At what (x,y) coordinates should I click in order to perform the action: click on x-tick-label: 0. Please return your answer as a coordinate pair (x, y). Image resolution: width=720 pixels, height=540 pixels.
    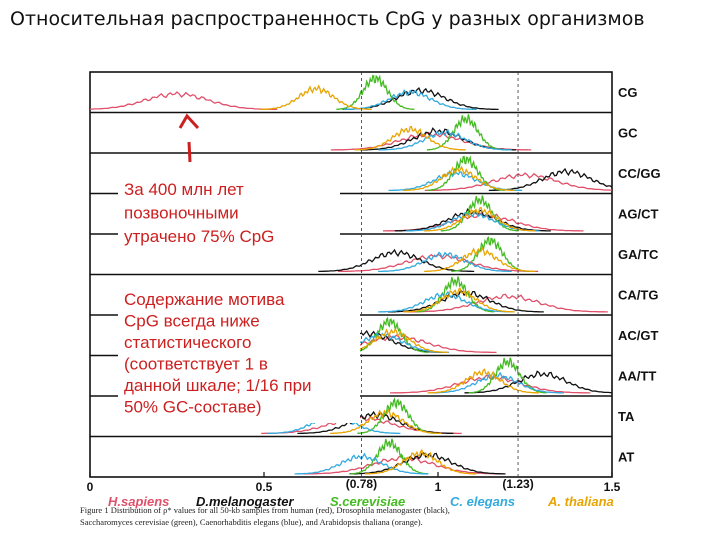
    Looking at the image, I should click on (90, 487).